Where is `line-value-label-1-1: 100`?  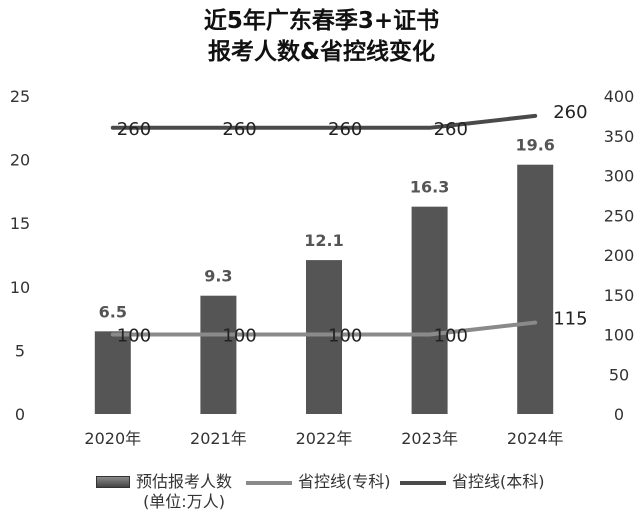 line-value-label-1-1: 100 is located at coordinates (239, 336).